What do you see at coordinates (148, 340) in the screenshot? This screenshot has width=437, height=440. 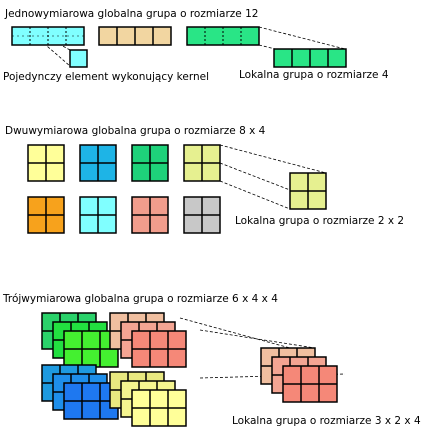 I see `cube-top-right` at bounding box center [148, 340].